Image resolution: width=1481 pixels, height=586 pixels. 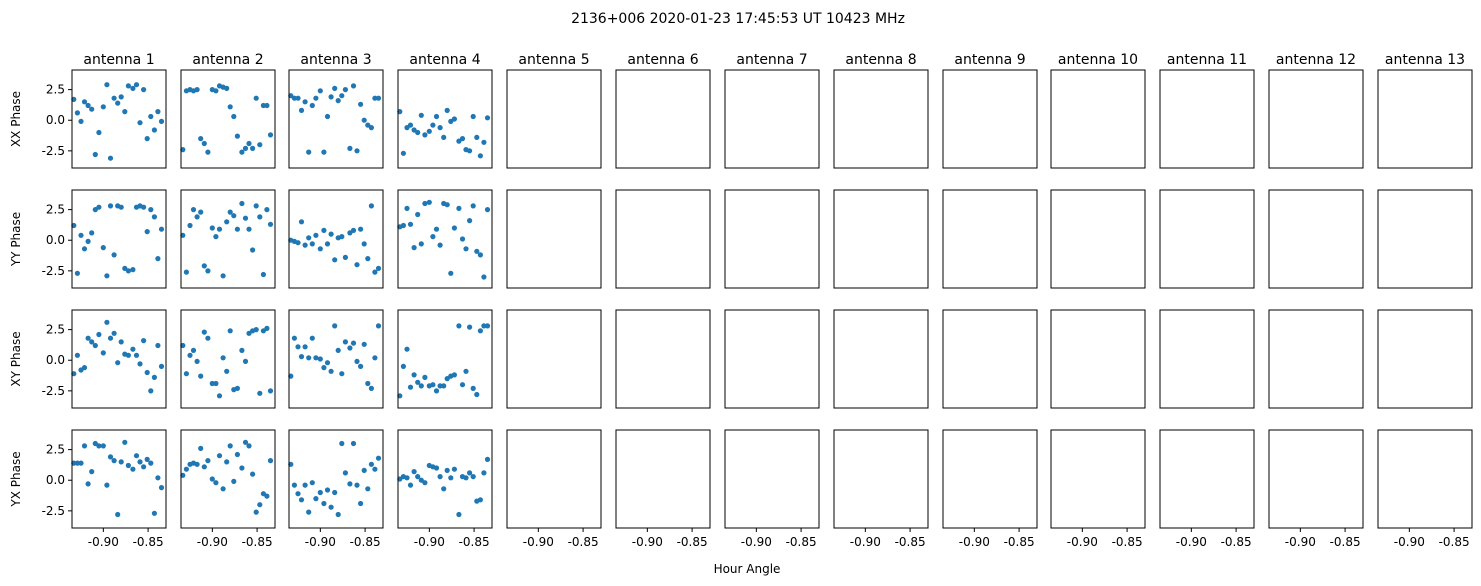 I want to click on y-axis-label: YX Phase, so click(x=16, y=479).